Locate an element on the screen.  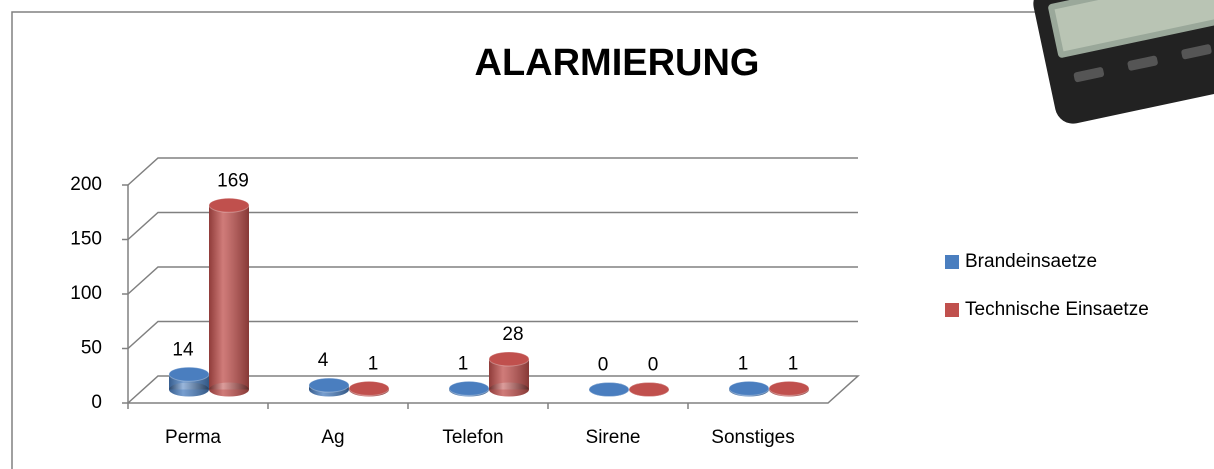
data-label: 28 is located at coordinates (512, 334).